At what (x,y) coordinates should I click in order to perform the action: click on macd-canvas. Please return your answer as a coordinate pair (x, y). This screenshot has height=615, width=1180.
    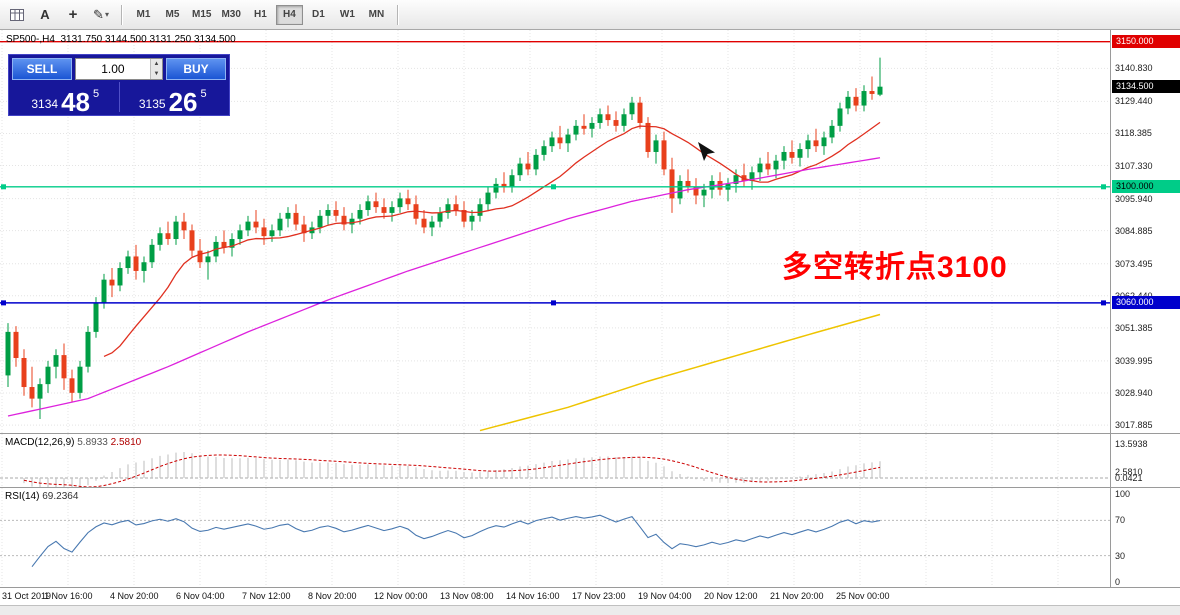
    Looking at the image, I should click on (555, 460).